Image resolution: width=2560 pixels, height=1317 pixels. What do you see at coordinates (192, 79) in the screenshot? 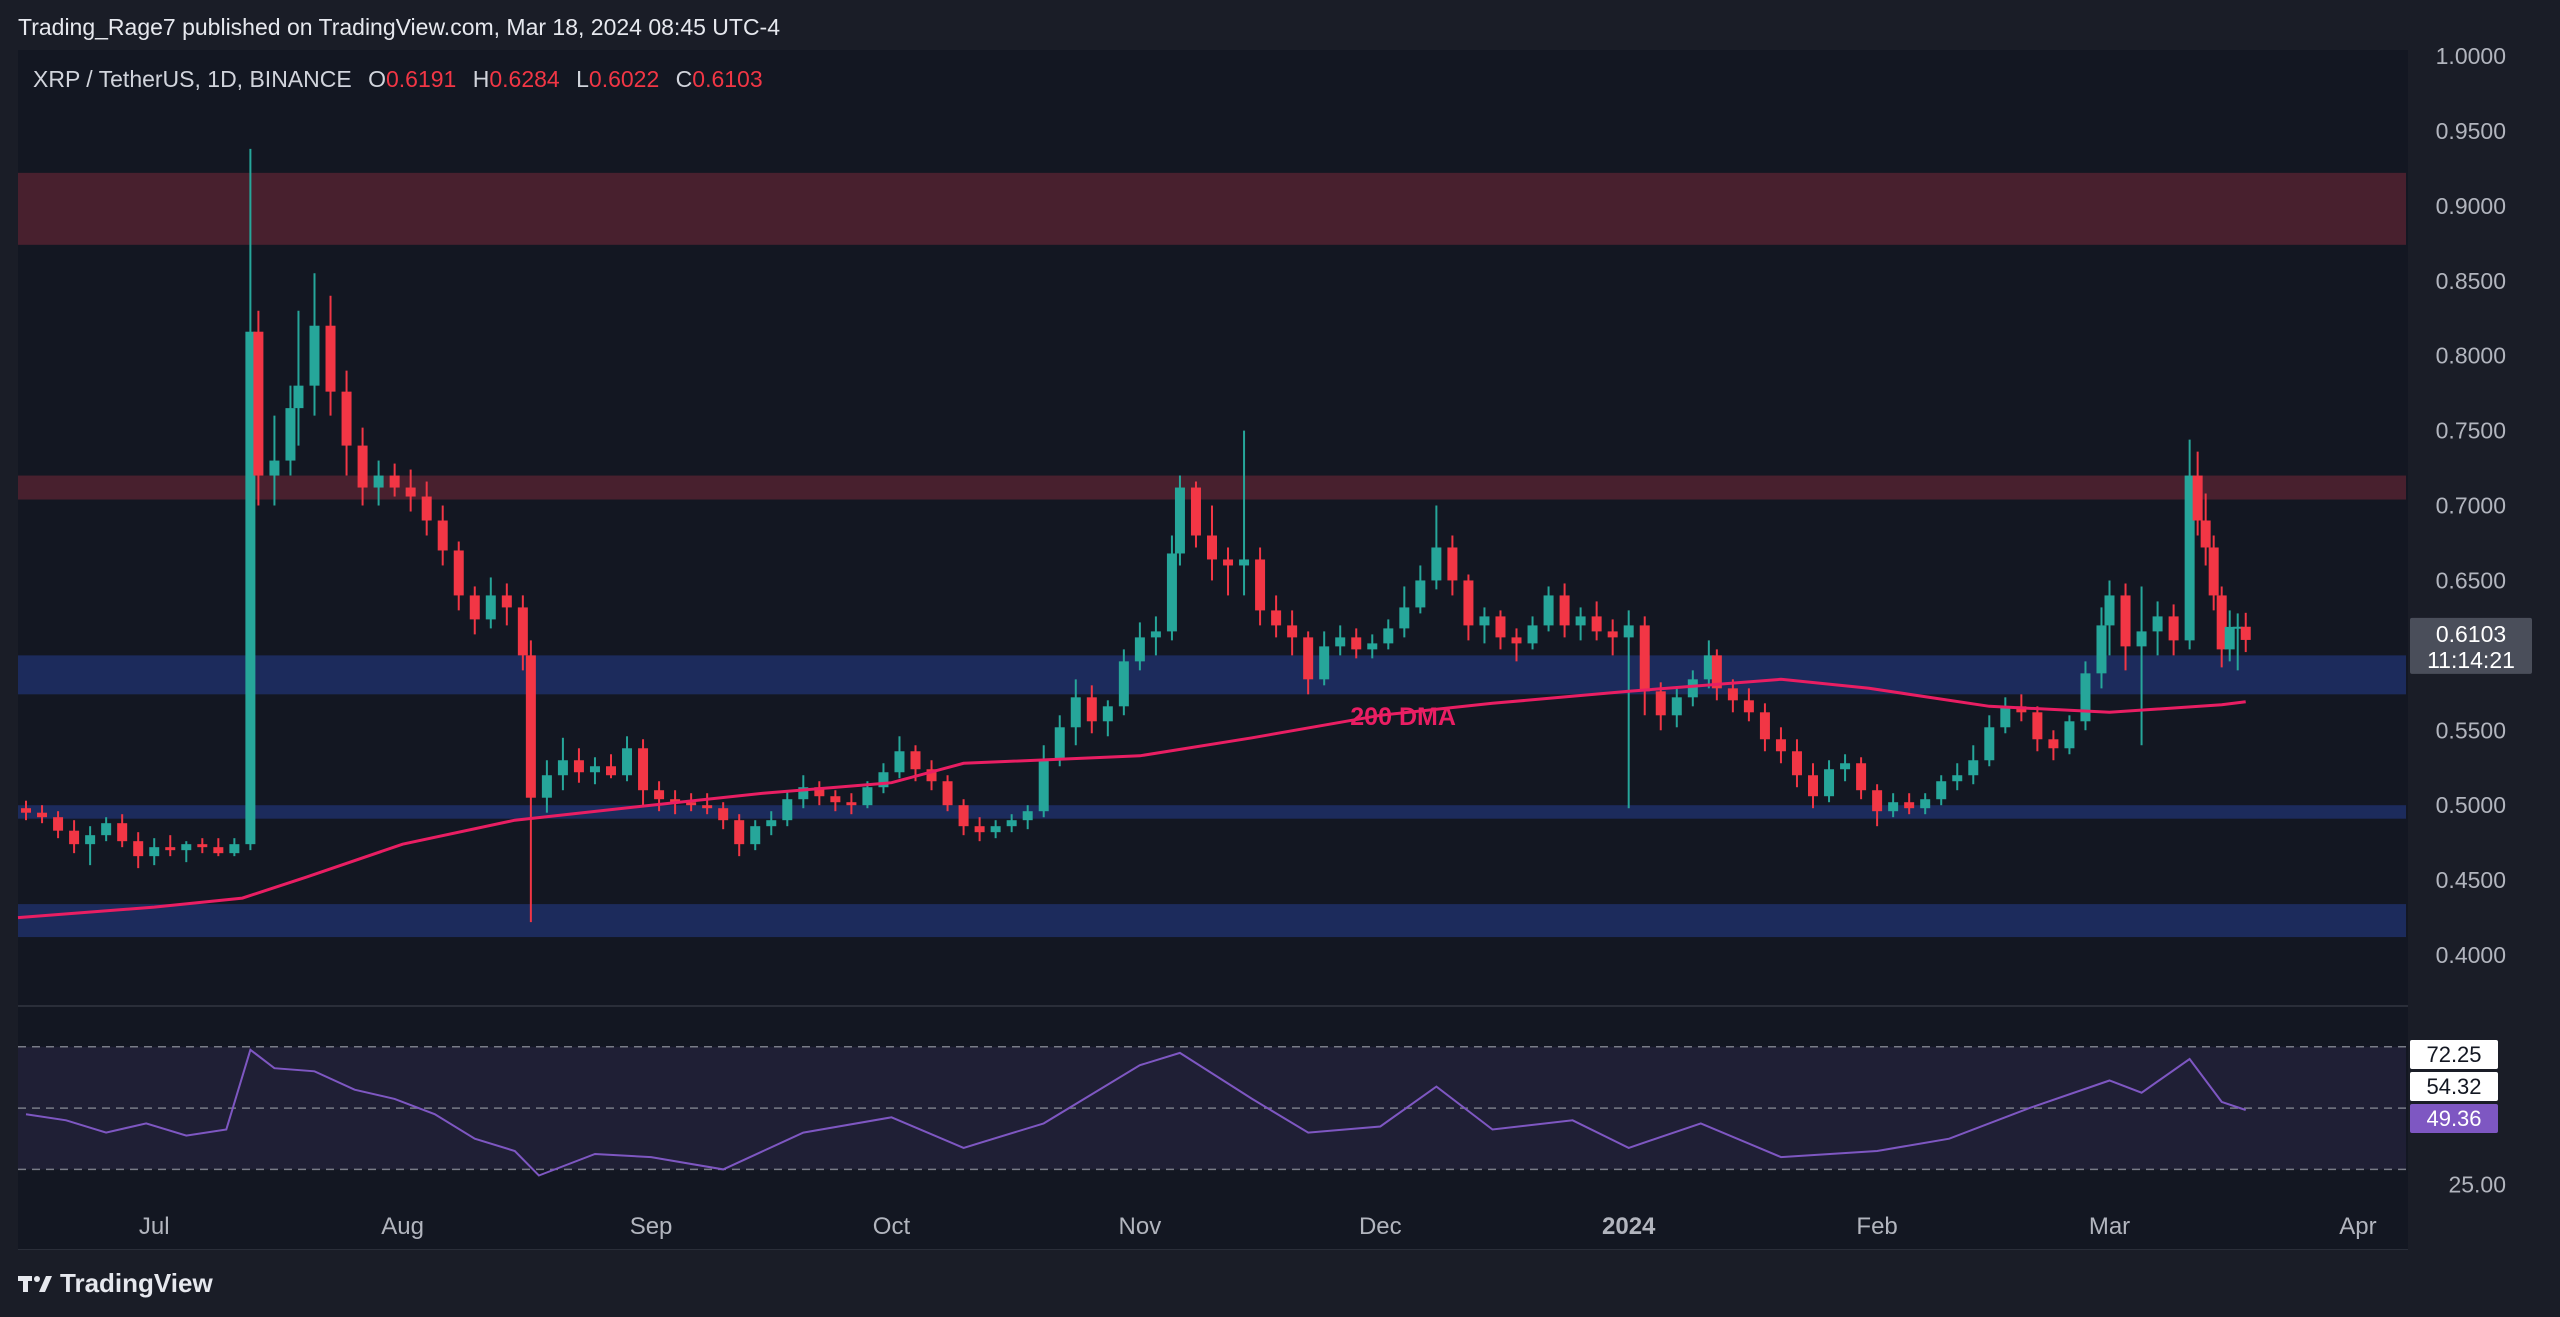
I see `legend-symbol: XRP / TetherUS, 1D, BINANCE` at bounding box center [192, 79].